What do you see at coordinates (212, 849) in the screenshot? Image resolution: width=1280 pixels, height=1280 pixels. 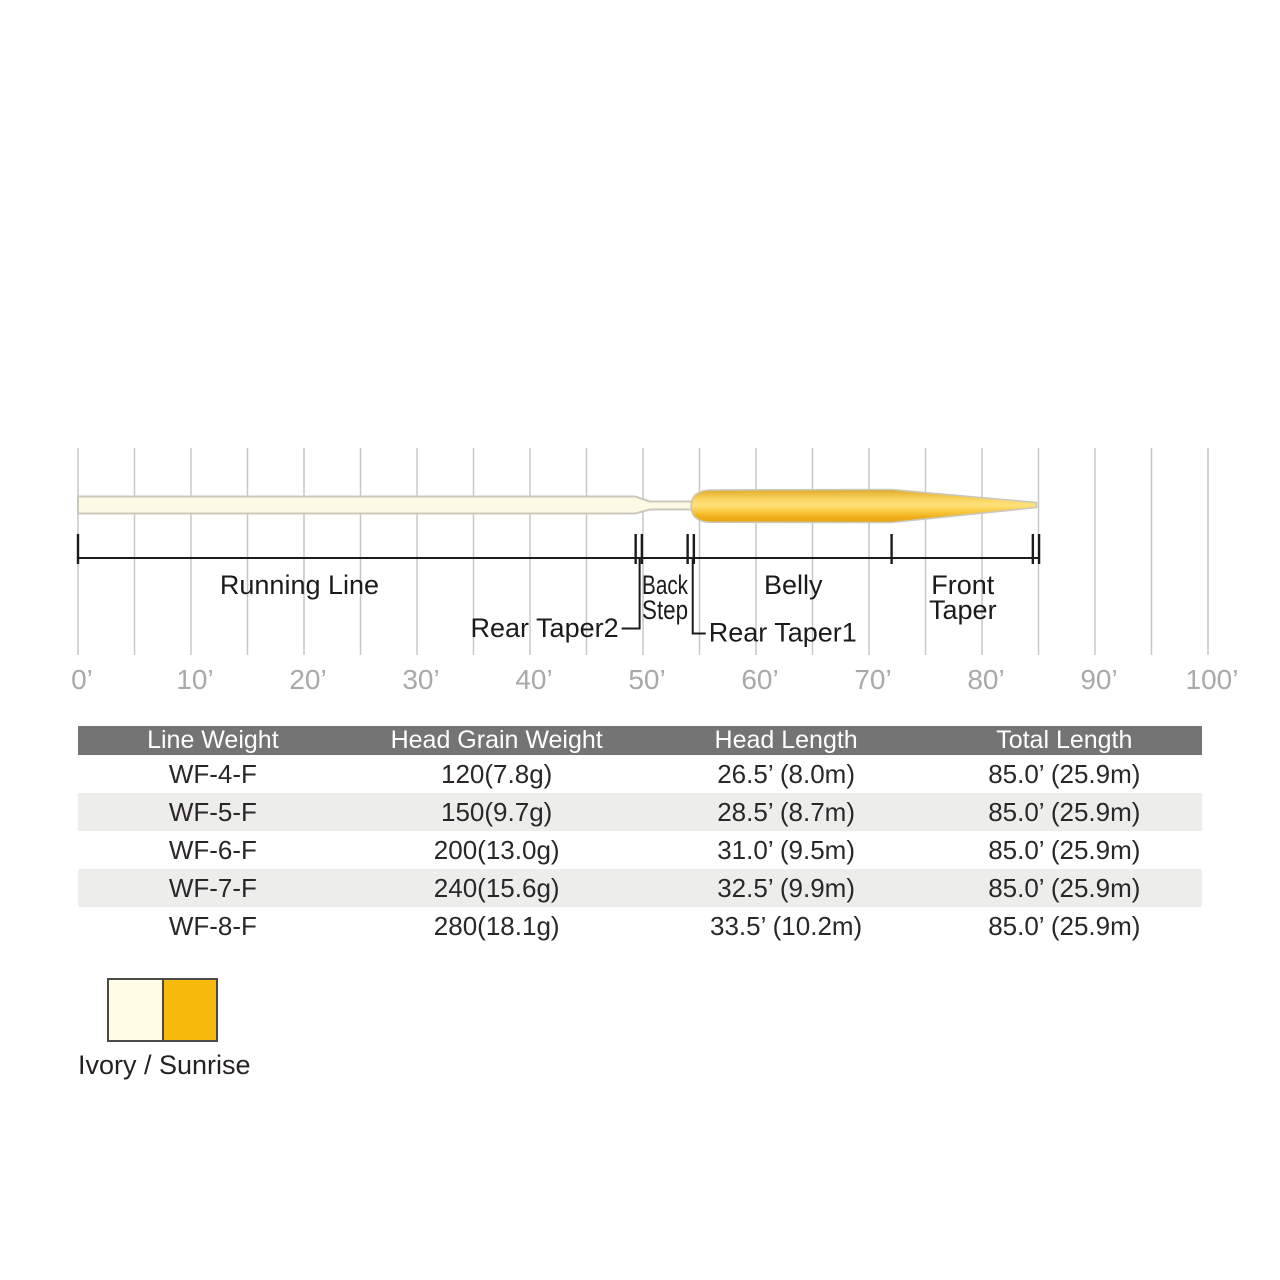 I see `table-cell: WF-6-F` at bounding box center [212, 849].